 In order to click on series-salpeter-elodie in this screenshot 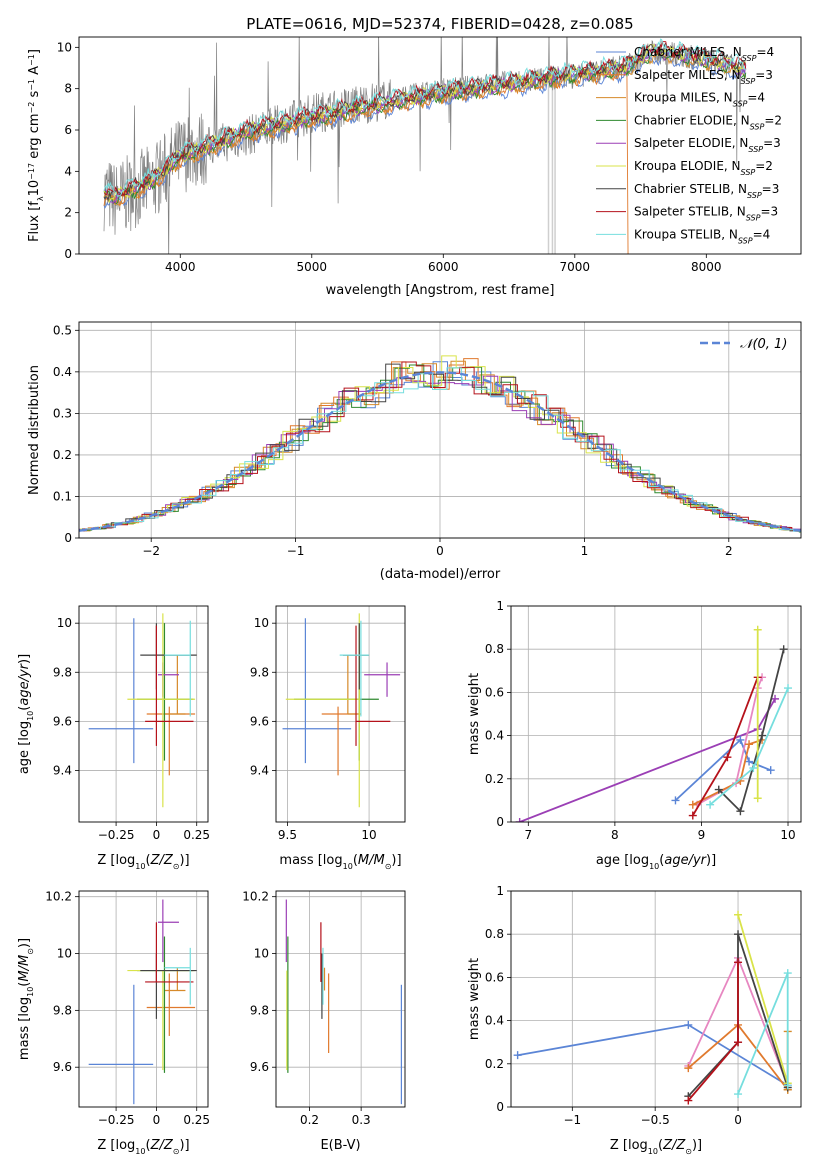, I will do `click(647, 758)`.